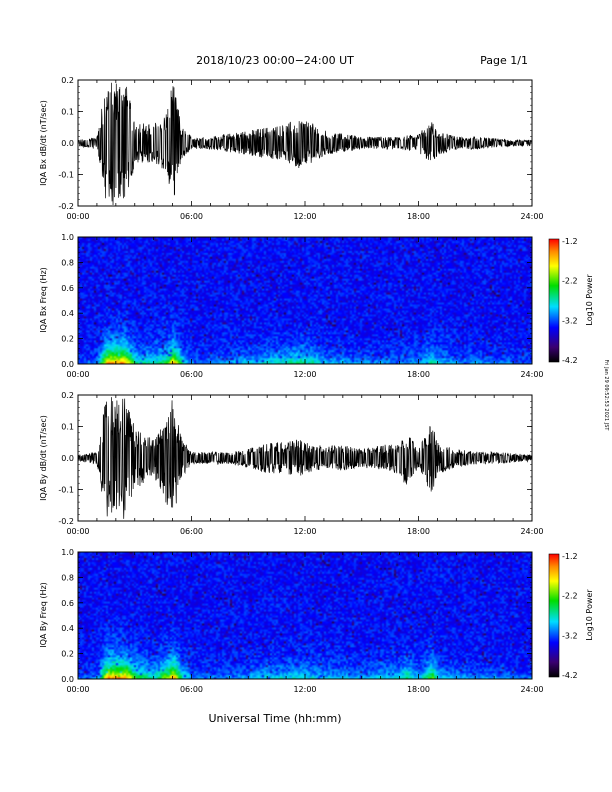 Image resolution: width=612 pixels, height=792 pixels. What do you see at coordinates (275, 60) in the screenshot?
I see `date-range-title: 2018/10/23 00:00−24:00 UT` at bounding box center [275, 60].